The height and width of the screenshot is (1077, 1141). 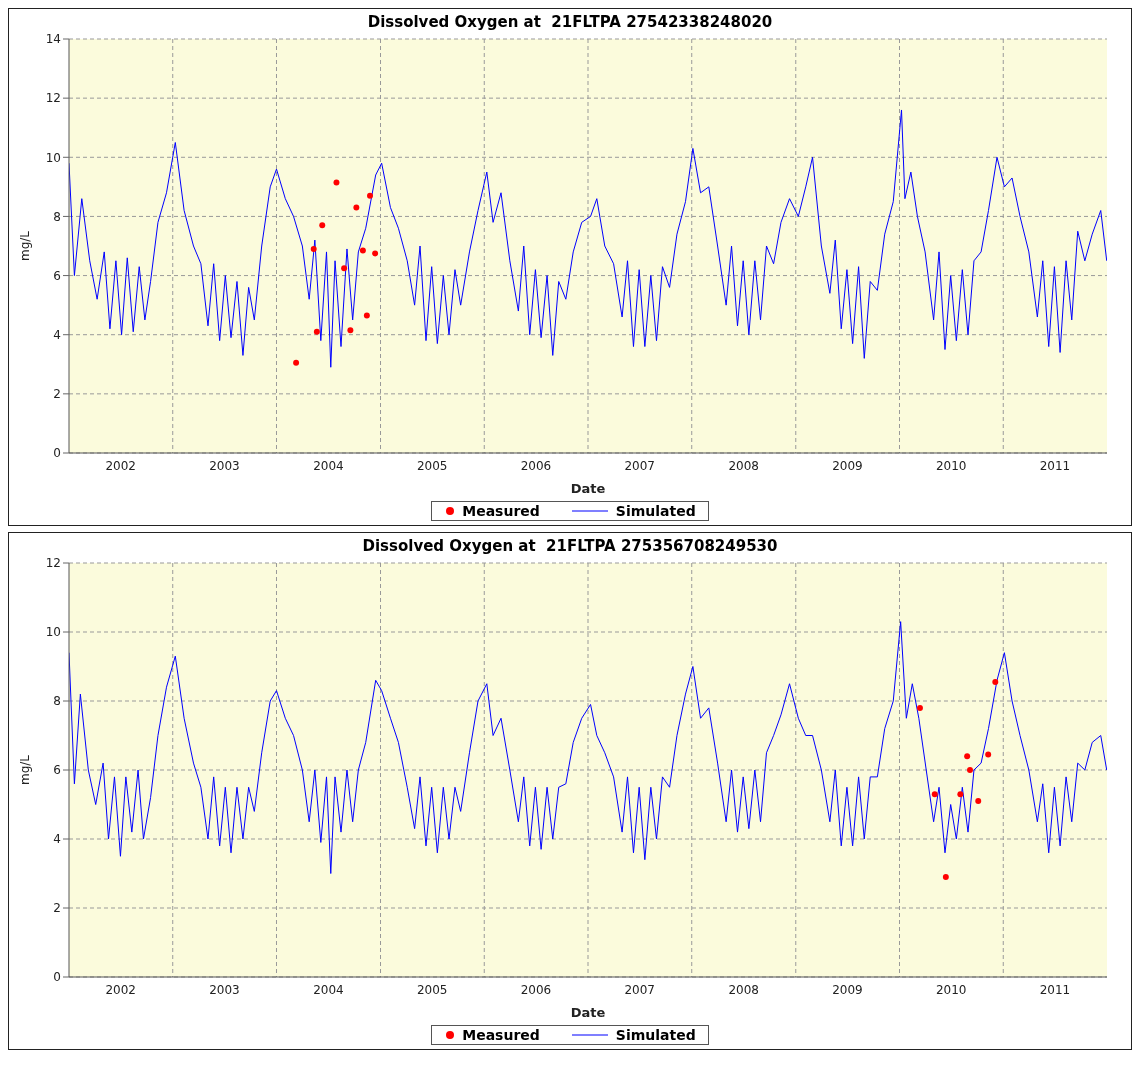 What do you see at coordinates (53, 39) in the screenshot?
I see `y-tick-label: 14` at bounding box center [53, 39].